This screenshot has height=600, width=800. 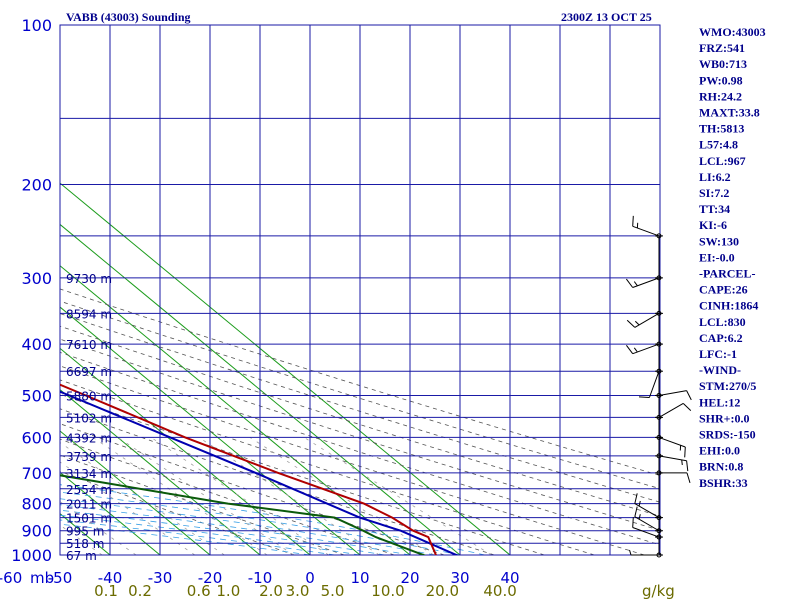 I want to click on index-line: RH:24.2, so click(x=720, y=96).